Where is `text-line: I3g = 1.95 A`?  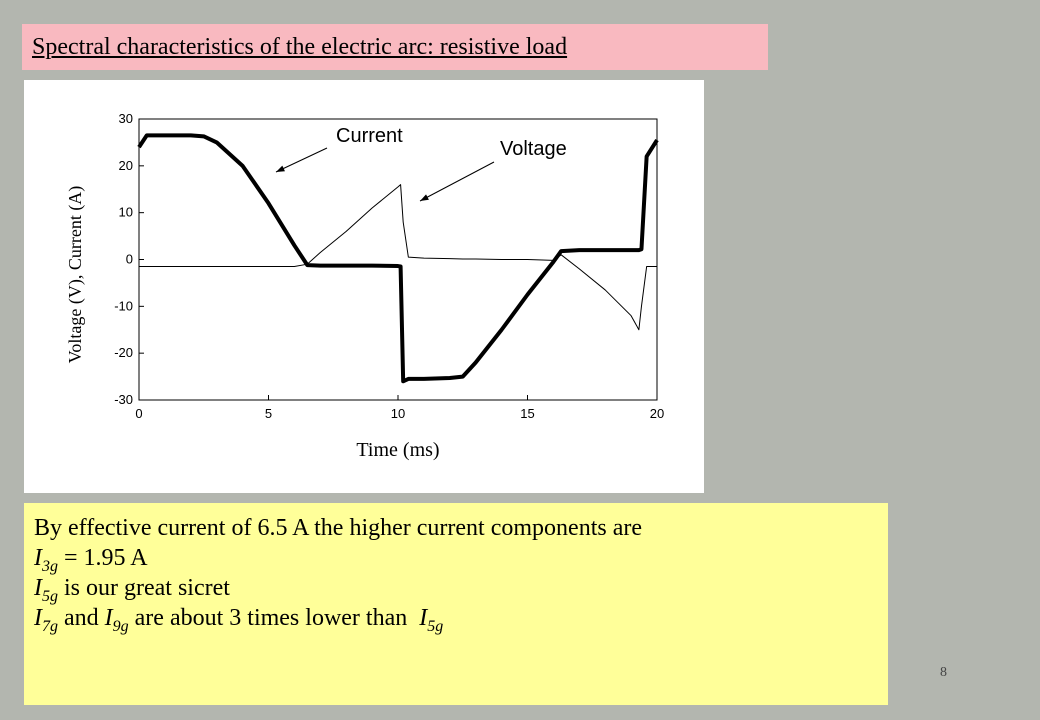 text-line: I3g = 1.95 A is located at coordinates (91, 560).